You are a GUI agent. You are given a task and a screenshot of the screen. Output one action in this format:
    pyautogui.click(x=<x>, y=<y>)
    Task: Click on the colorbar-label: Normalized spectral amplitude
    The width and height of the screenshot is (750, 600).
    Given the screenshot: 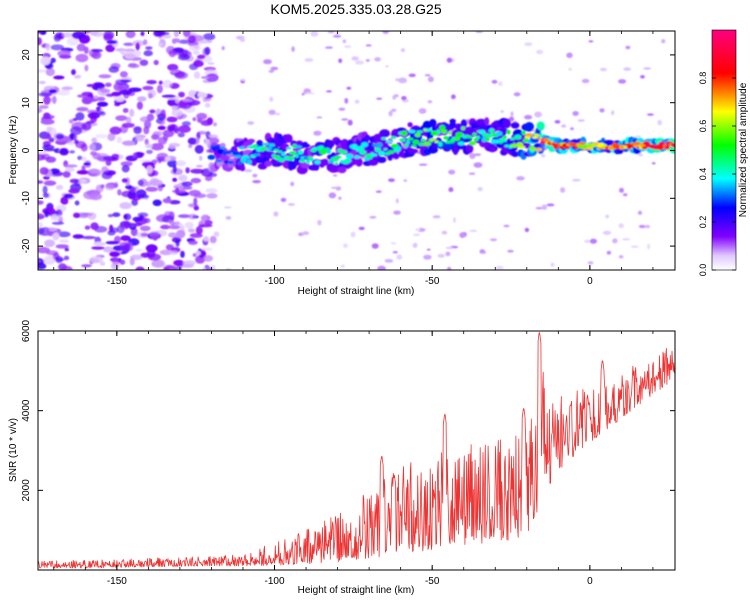 What is the action you would take?
    pyautogui.click(x=743, y=149)
    